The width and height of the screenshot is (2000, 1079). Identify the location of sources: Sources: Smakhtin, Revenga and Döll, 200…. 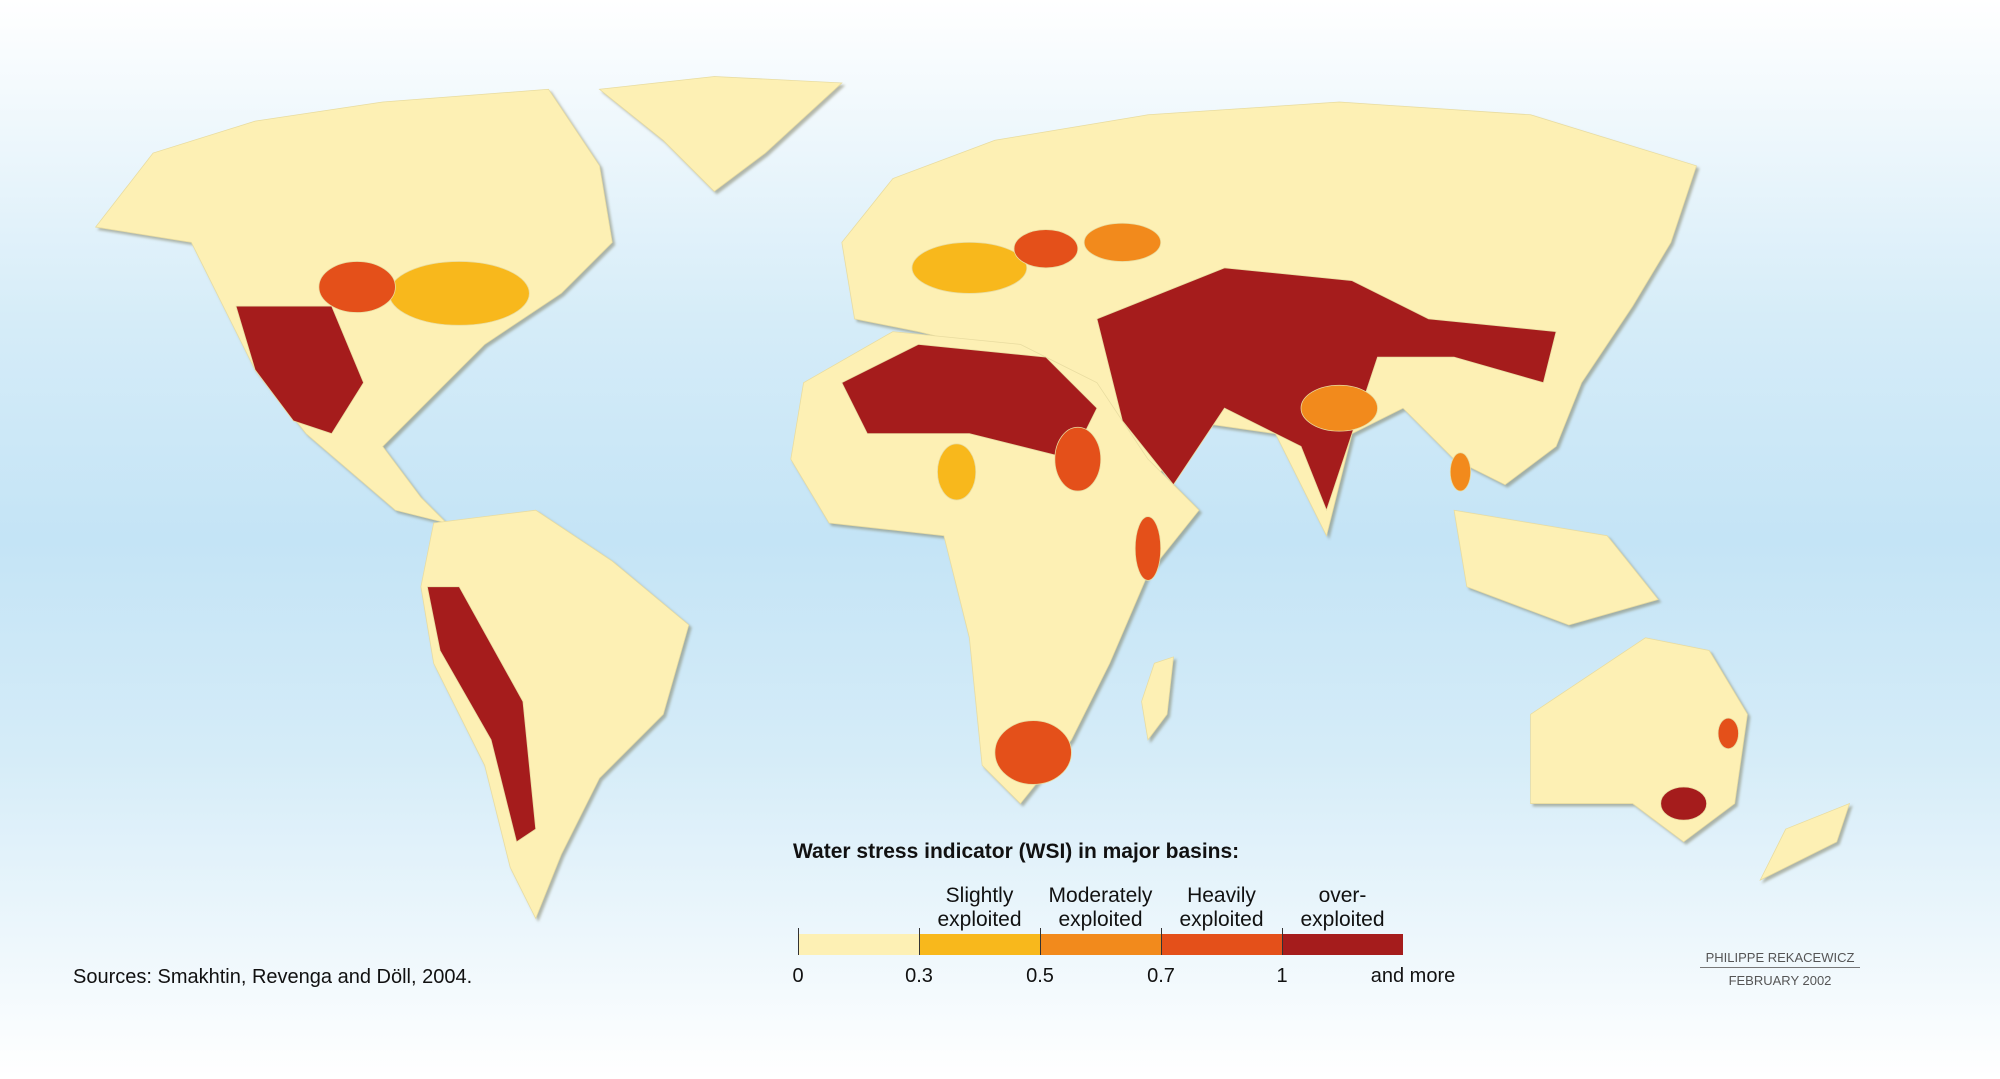
(273, 977).